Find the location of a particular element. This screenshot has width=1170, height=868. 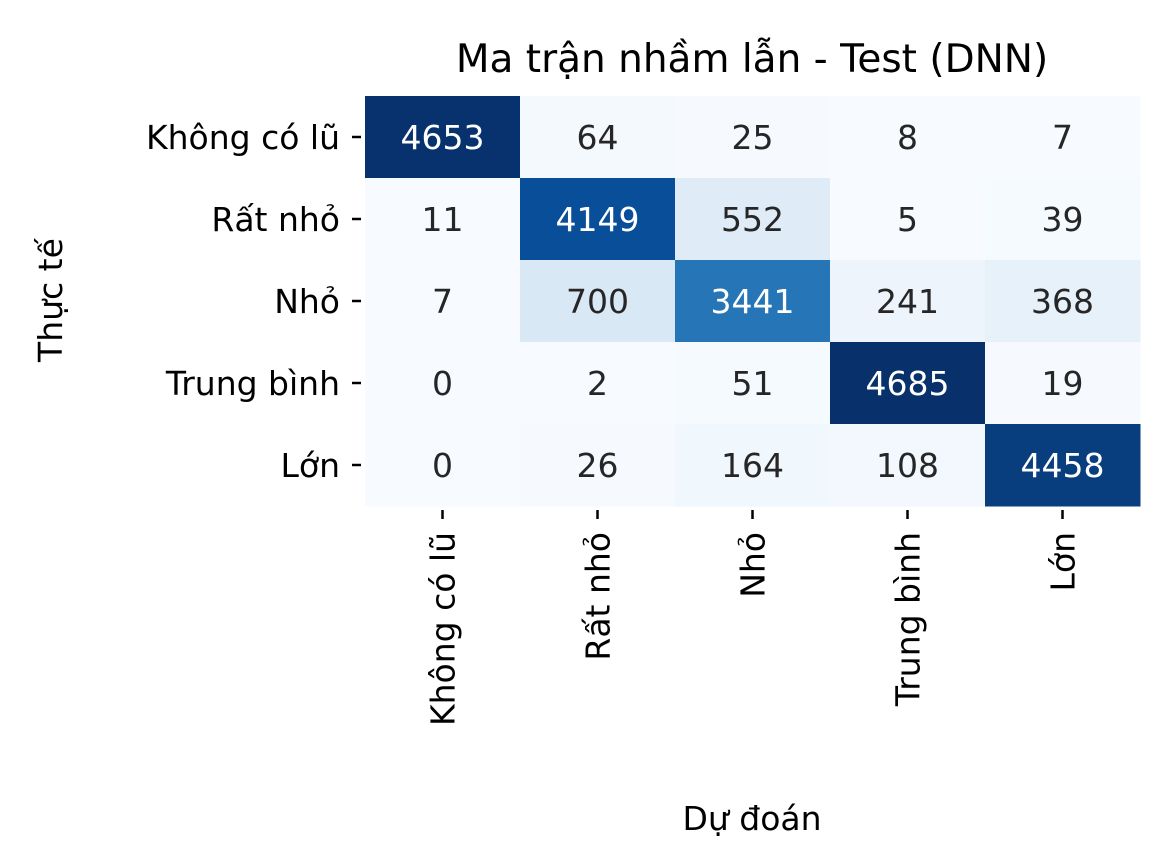

cell-value-label: 19 is located at coordinates (1063, 383).